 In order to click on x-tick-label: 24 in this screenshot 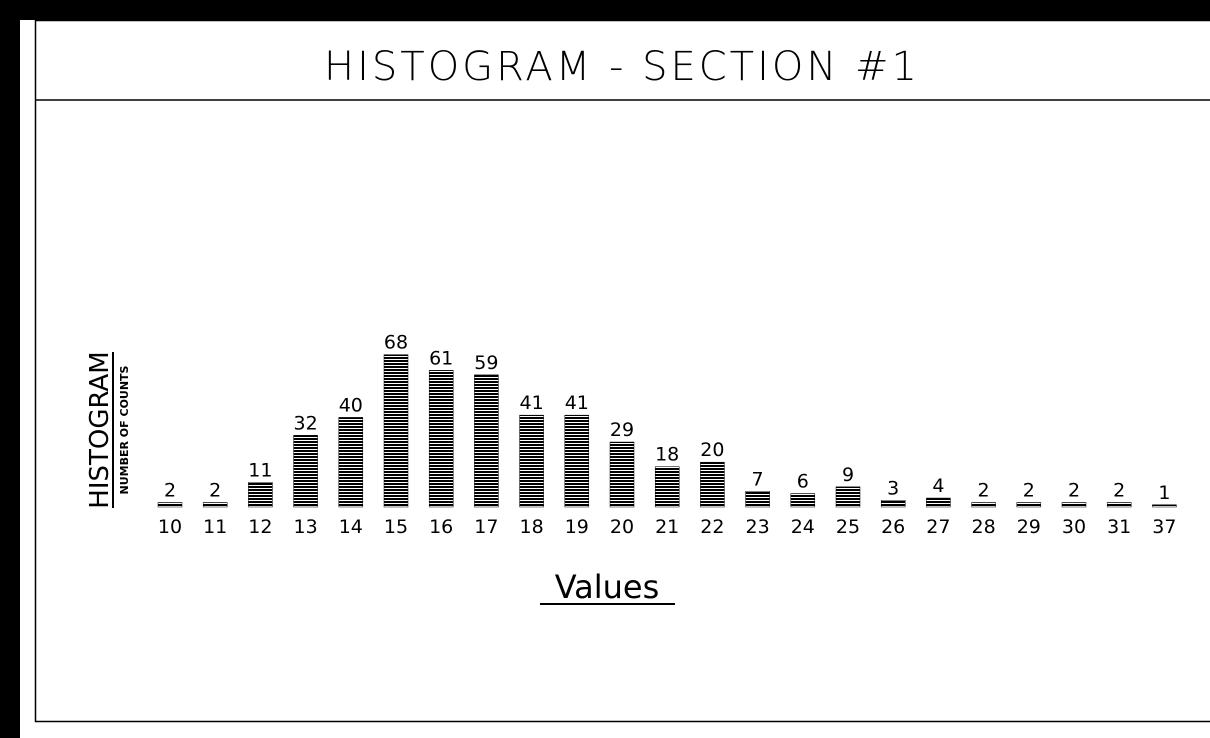, I will do `click(803, 527)`.